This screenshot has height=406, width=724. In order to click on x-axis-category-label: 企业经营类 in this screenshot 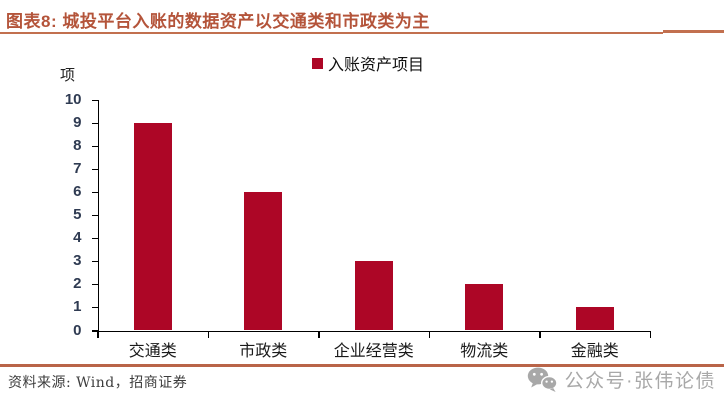, I will do `click(373, 351)`.